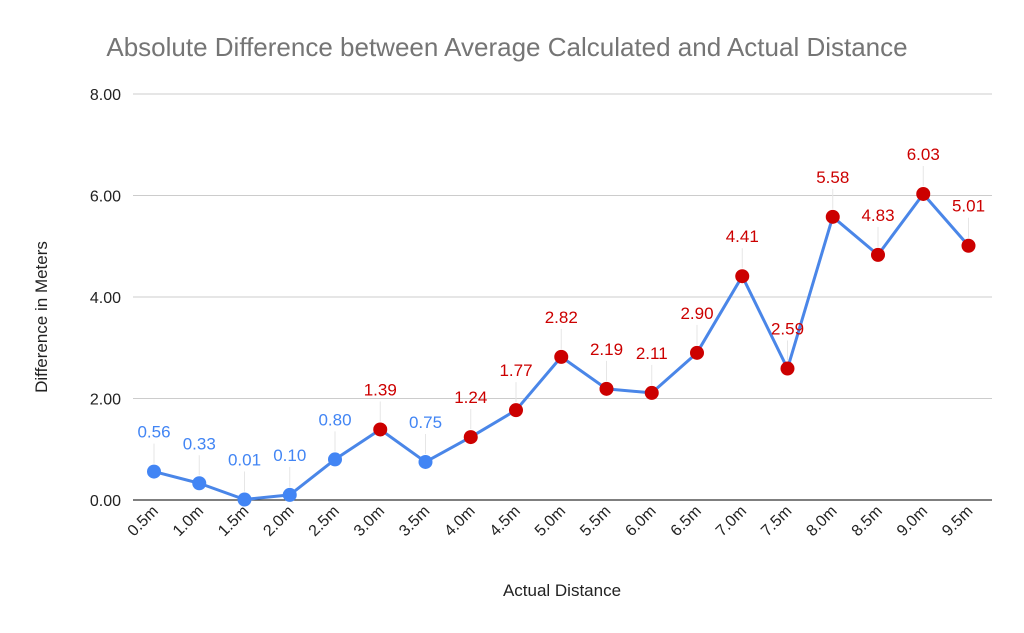  Describe the element at coordinates (923, 154) in the screenshot. I see `data-label: 6.03` at that location.